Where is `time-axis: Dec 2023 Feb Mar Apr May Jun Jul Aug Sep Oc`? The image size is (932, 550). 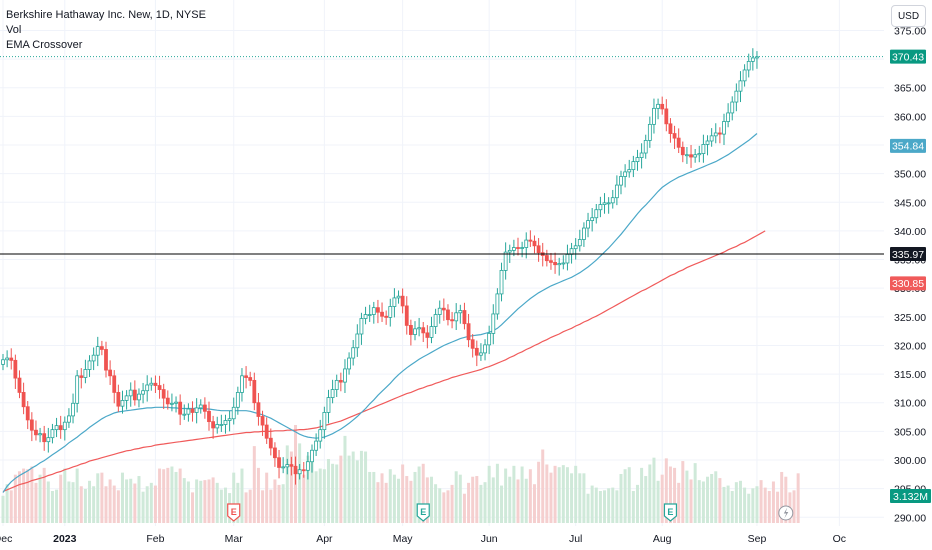
time-axis: Dec 2023 Feb Mar Apr May Jun Jul Aug Sep Oc is located at coordinates (423, 539).